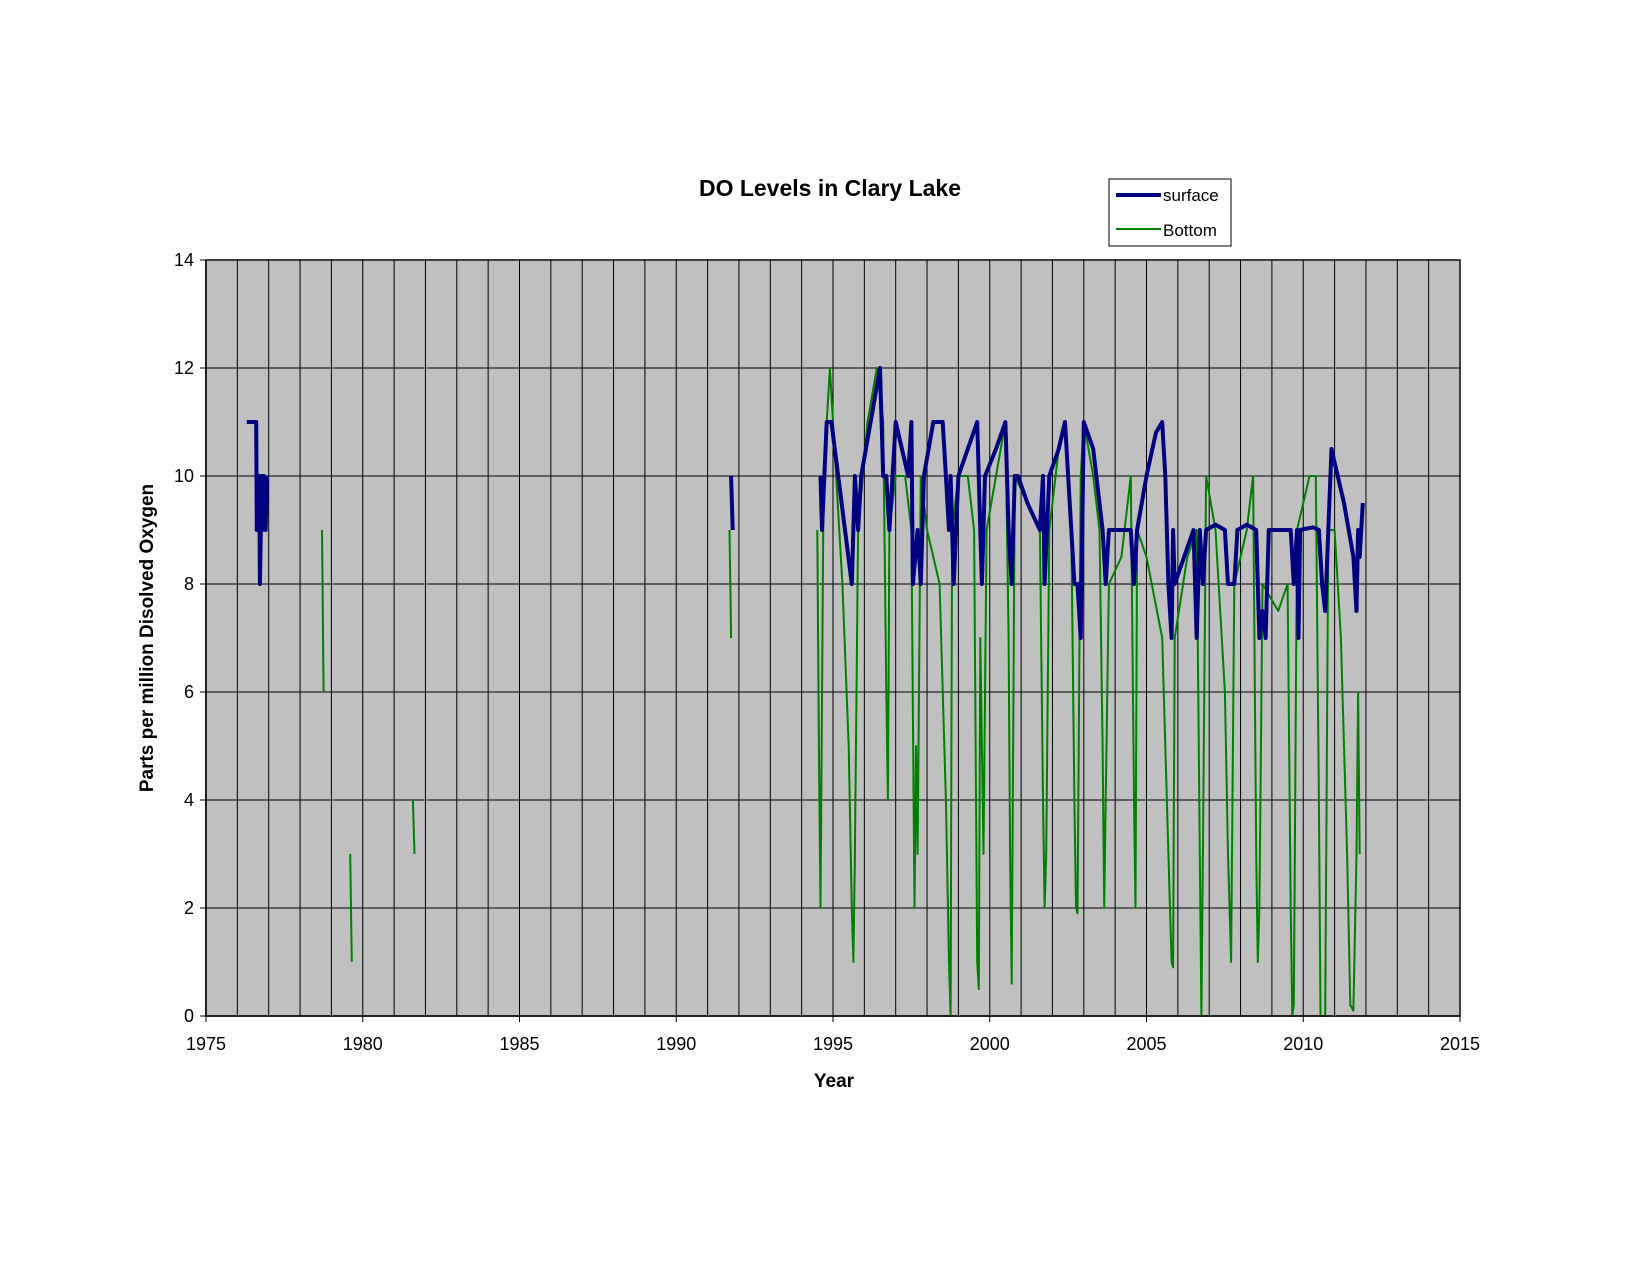 Image resolution: width=1650 pixels, height=1275 pixels. What do you see at coordinates (189, 800) in the screenshot?
I see `y-tick-label: 4` at bounding box center [189, 800].